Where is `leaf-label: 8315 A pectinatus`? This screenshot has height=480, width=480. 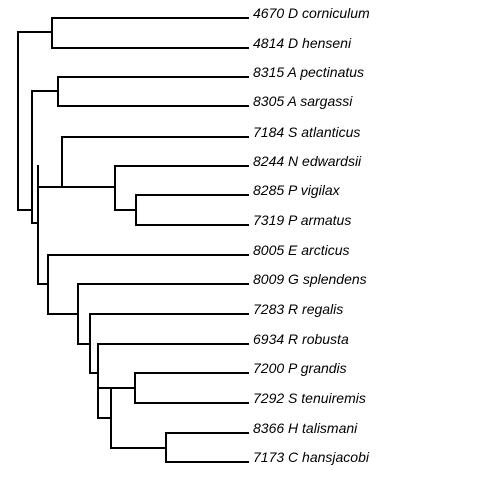
leaf-label: 8315 A pectinatus is located at coordinates (308, 72).